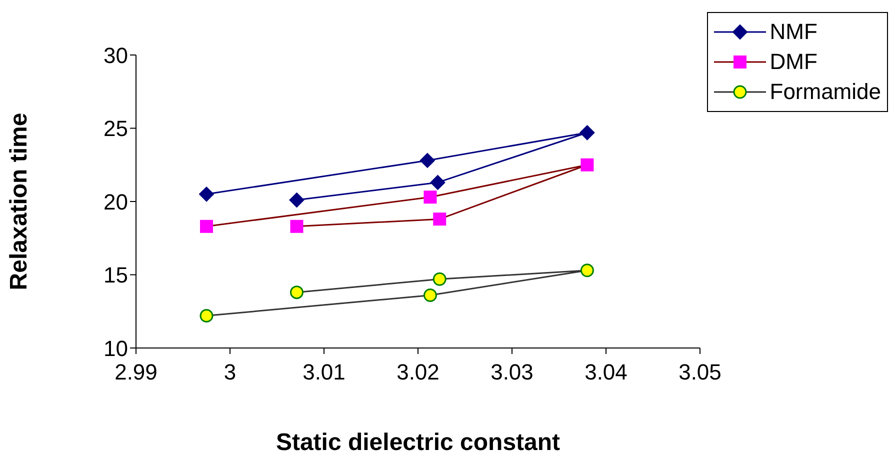 This screenshot has width=895, height=471. What do you see at coordinates (136, 372) in the screenshot?
I see `x-tick-label: 2.99` at bounding box center [136, 372].